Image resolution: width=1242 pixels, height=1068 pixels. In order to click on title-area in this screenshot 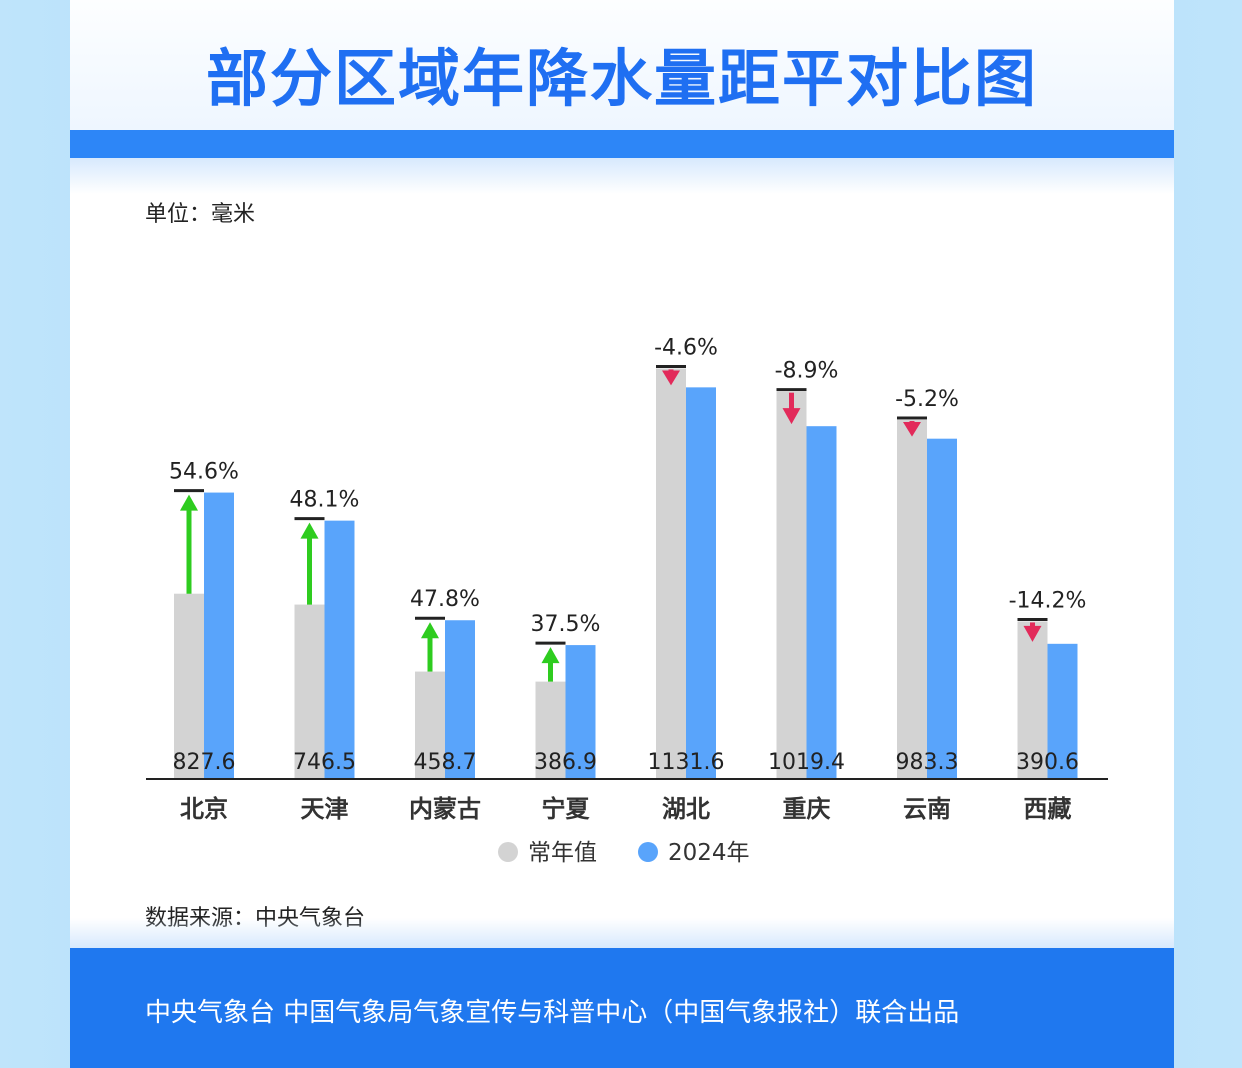, I will do `click(622, 65)`.